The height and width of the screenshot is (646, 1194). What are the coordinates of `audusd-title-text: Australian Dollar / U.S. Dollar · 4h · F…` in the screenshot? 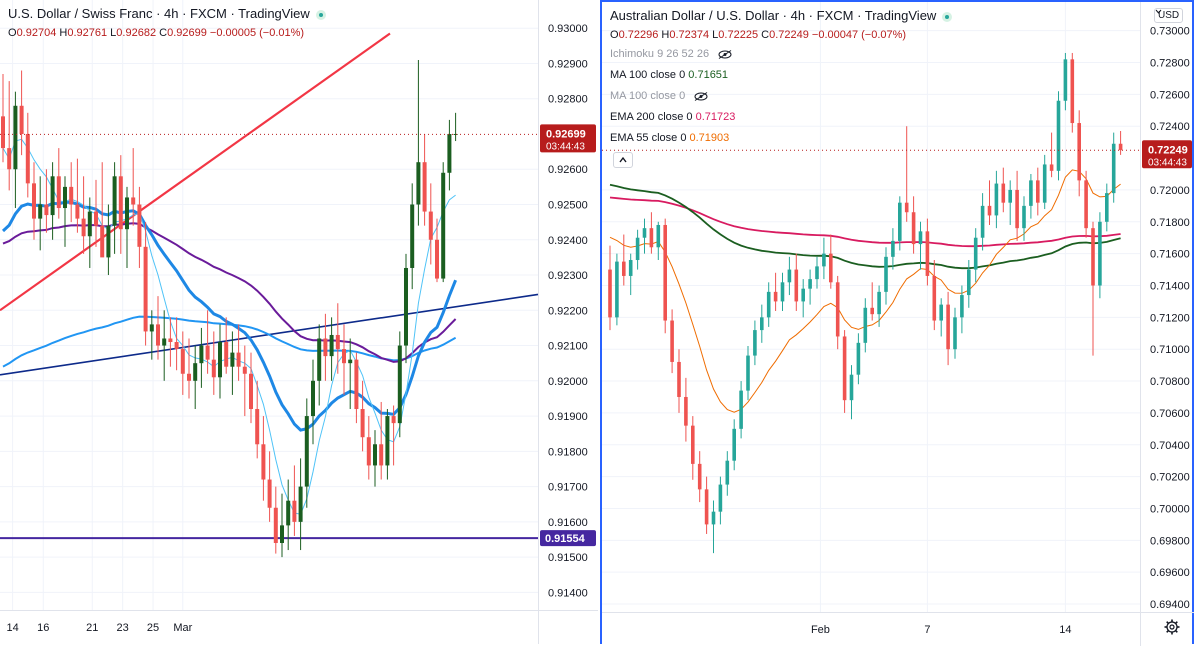 It's located at (773, 15).